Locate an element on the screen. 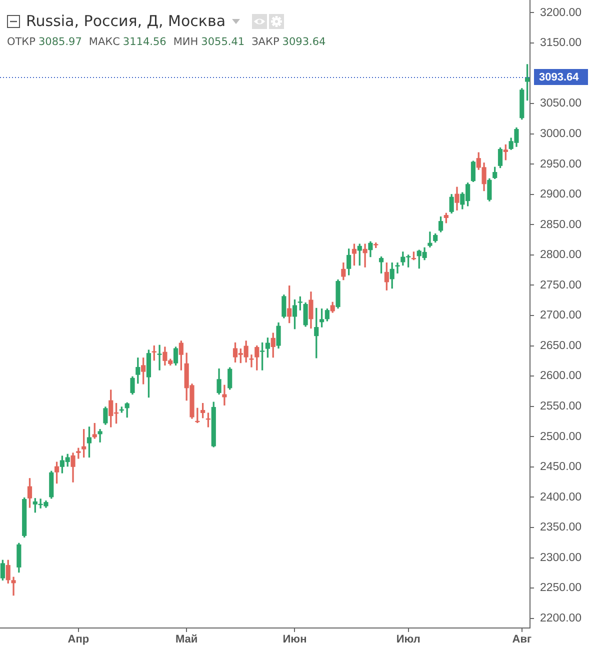  y-tick-label: 2300.00 is located at coordinates (561, 558).